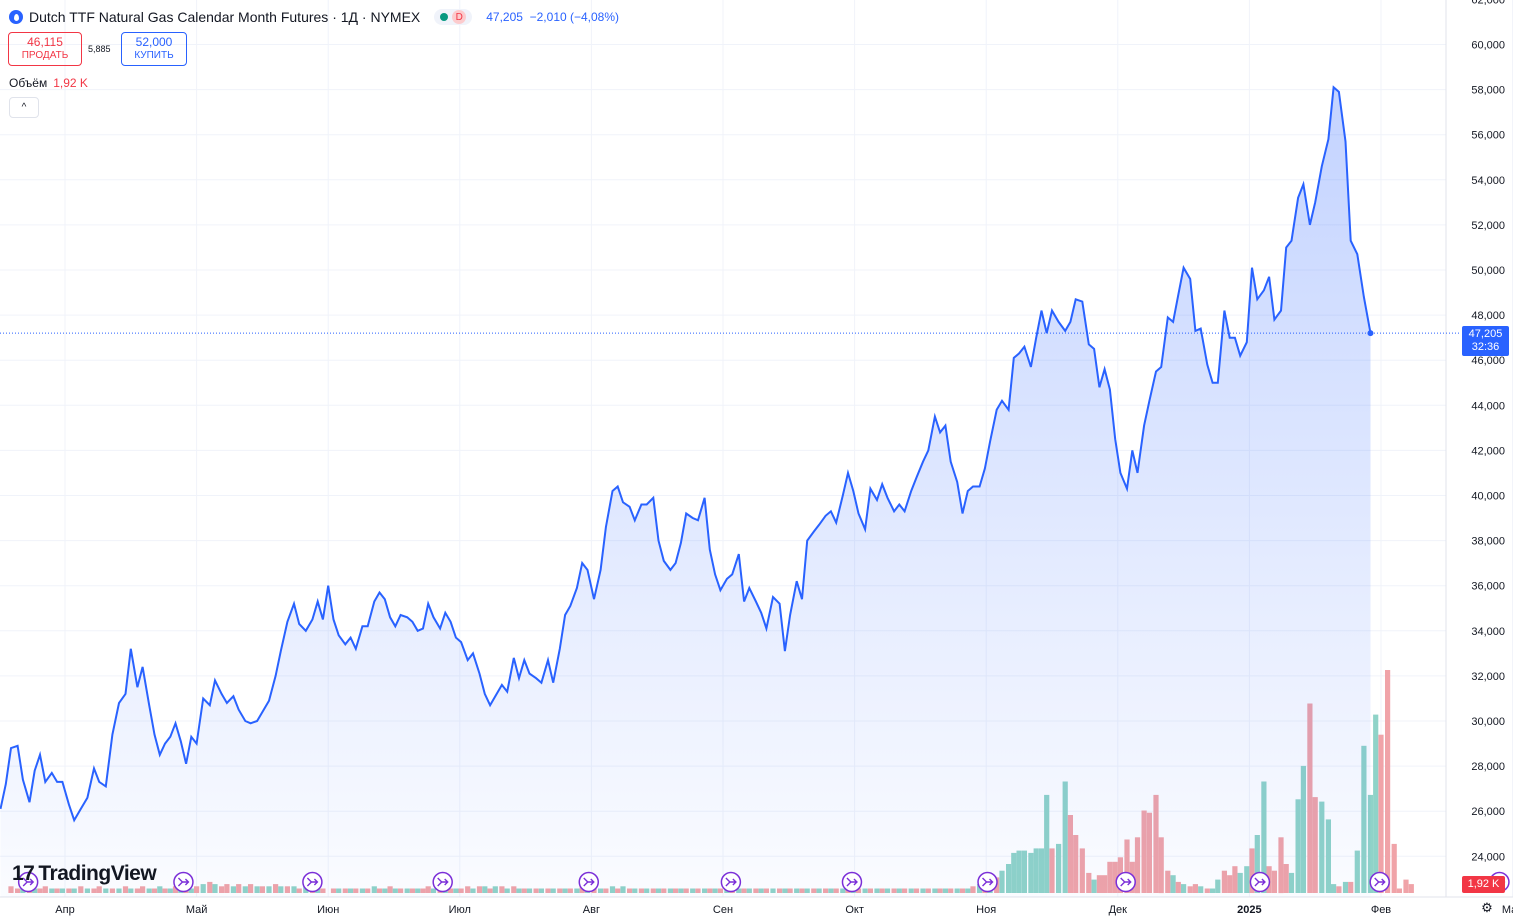 The image size is (1513, 923). Describe the element at coordinates (1483, 884) in the screenshot. I see `volume-tag: 1,92 K` at that location.